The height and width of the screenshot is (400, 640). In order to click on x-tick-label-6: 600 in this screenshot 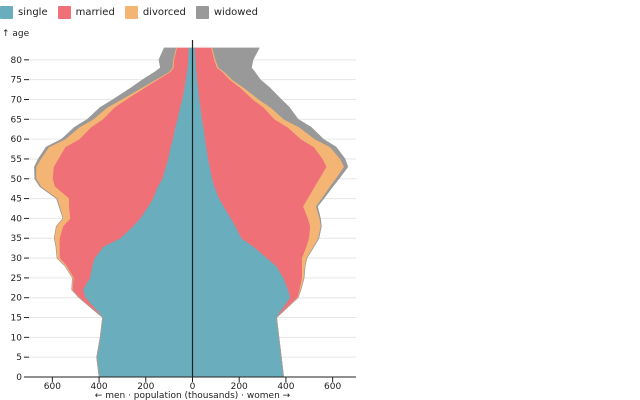, I will do `click(332, 387)`.